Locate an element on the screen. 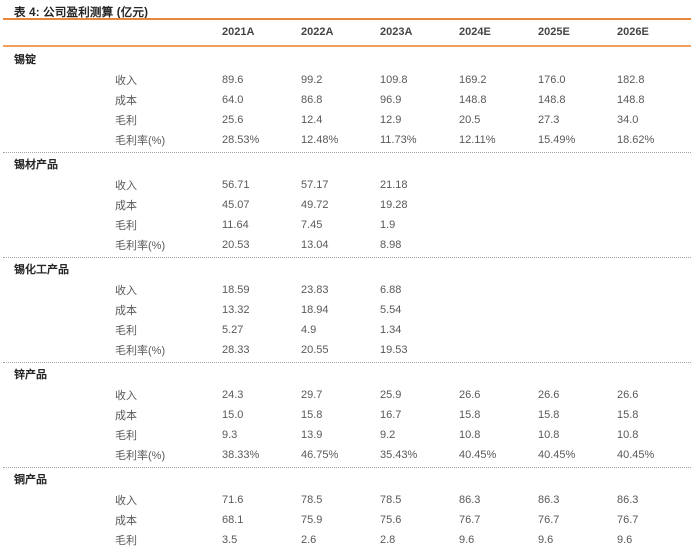 The height and width of the screenshot is (557, 700). table-row: 成本 45.07 49.72 19.28 is located at coordinates (350, 205).